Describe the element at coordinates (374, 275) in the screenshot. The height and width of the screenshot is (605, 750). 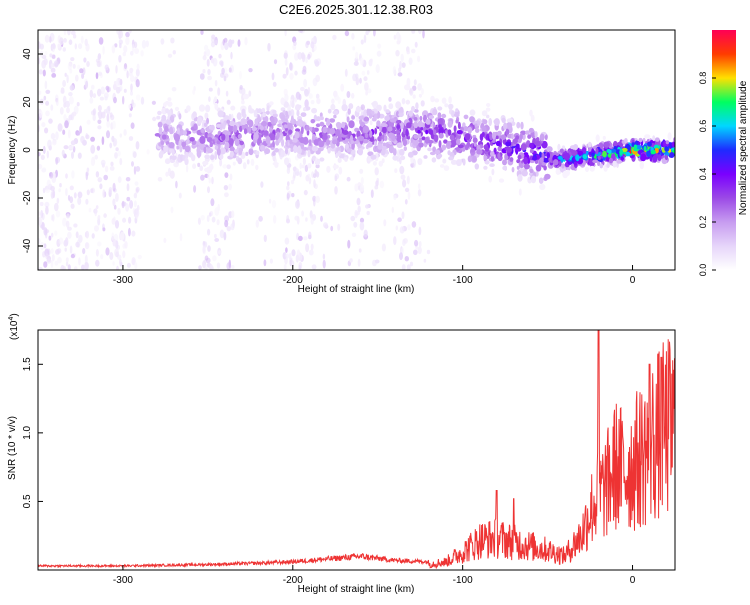
I see `spectrogram-x-ticks: -300 -200 -100 0` at that location.